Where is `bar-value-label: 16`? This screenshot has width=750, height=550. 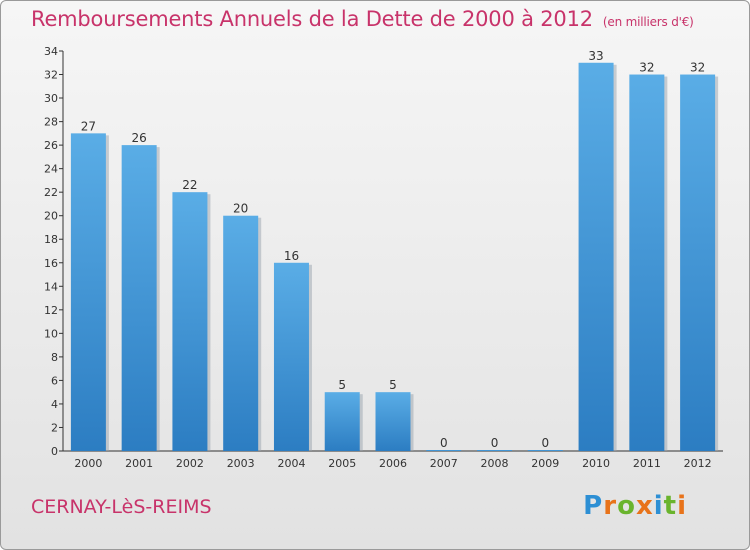 bar-value-label: 16 is located at coordinates (291, 256).